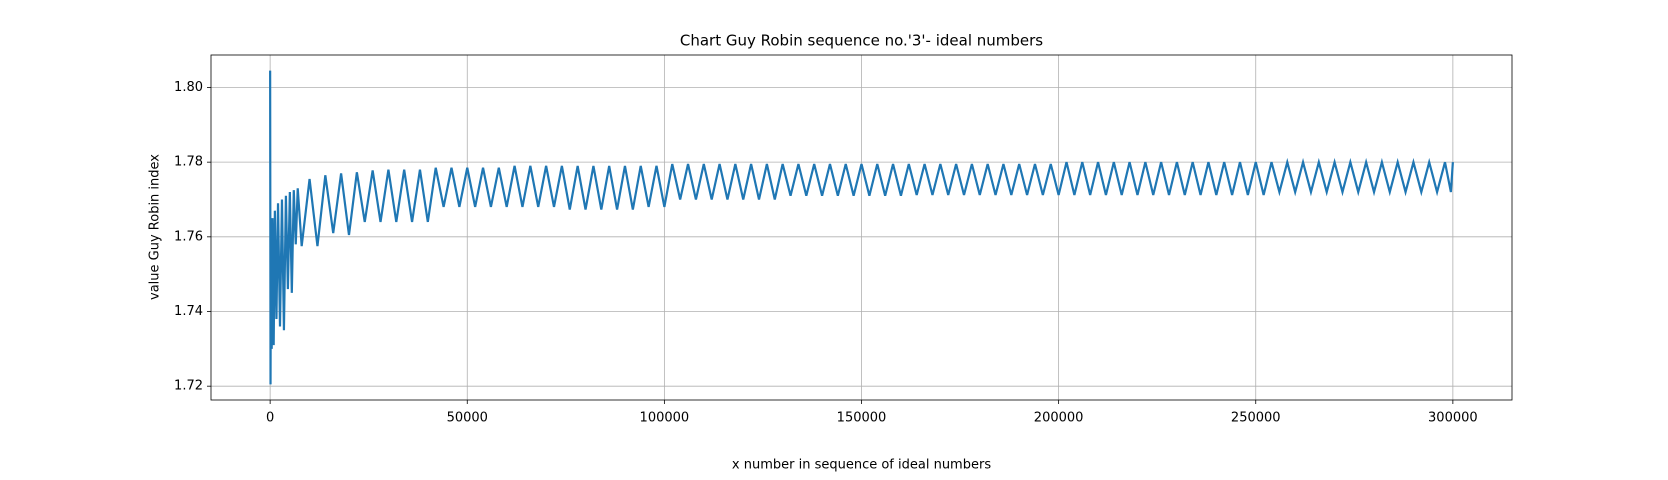 The height and width of the screenshot is (480, 1668). Describe the element at coordinates (1256, 418) in the screenshot. I see `x-tick-label: 250000` at that location.